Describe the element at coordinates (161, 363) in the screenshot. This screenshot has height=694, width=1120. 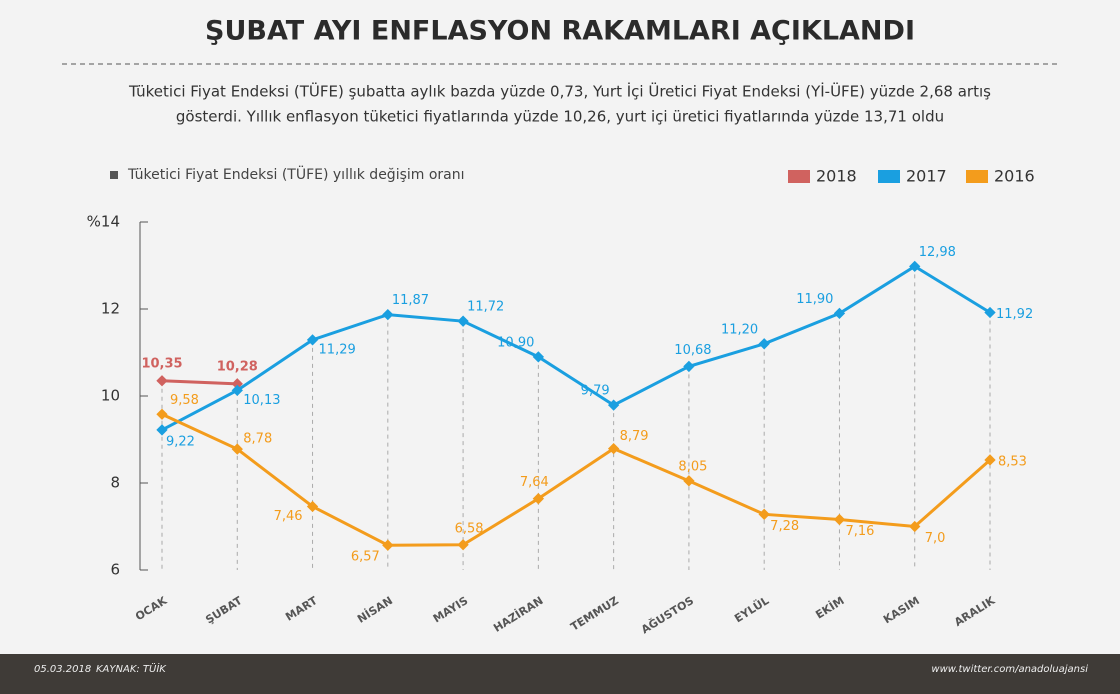
I see `value-label: 10,35` at that location.